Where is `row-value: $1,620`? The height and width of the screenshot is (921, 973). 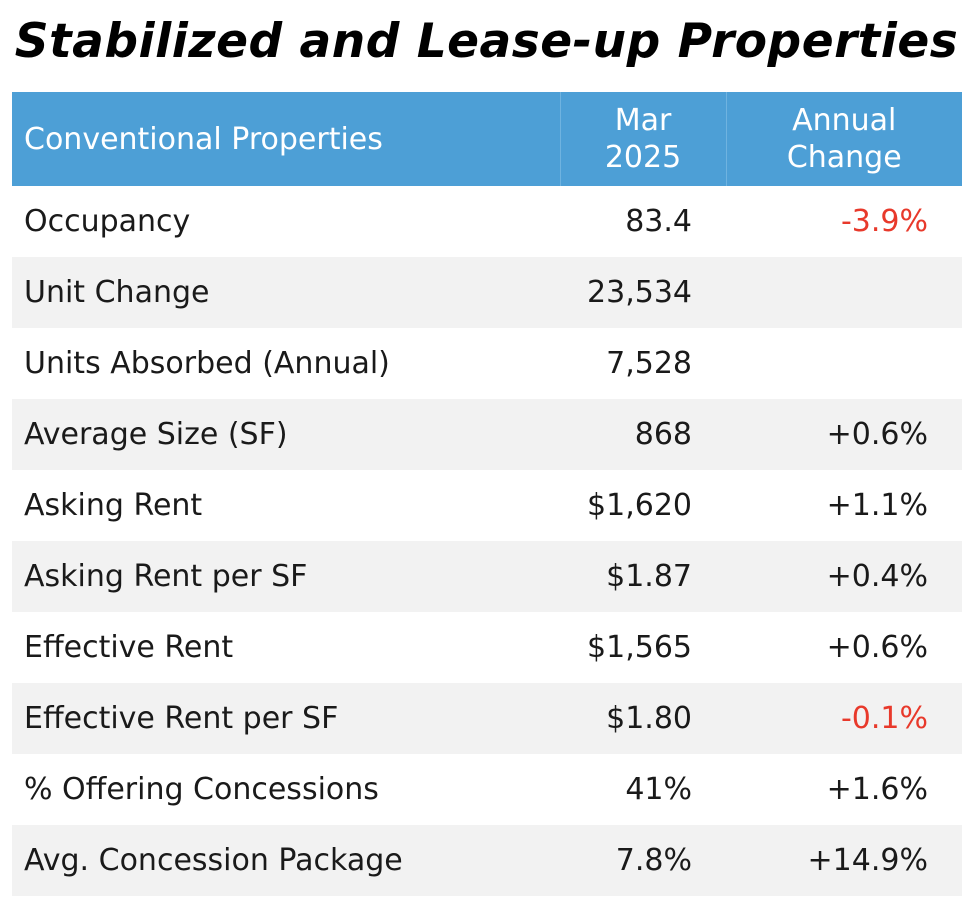
row-value: $1,620 is located at coordinates (643, 505).